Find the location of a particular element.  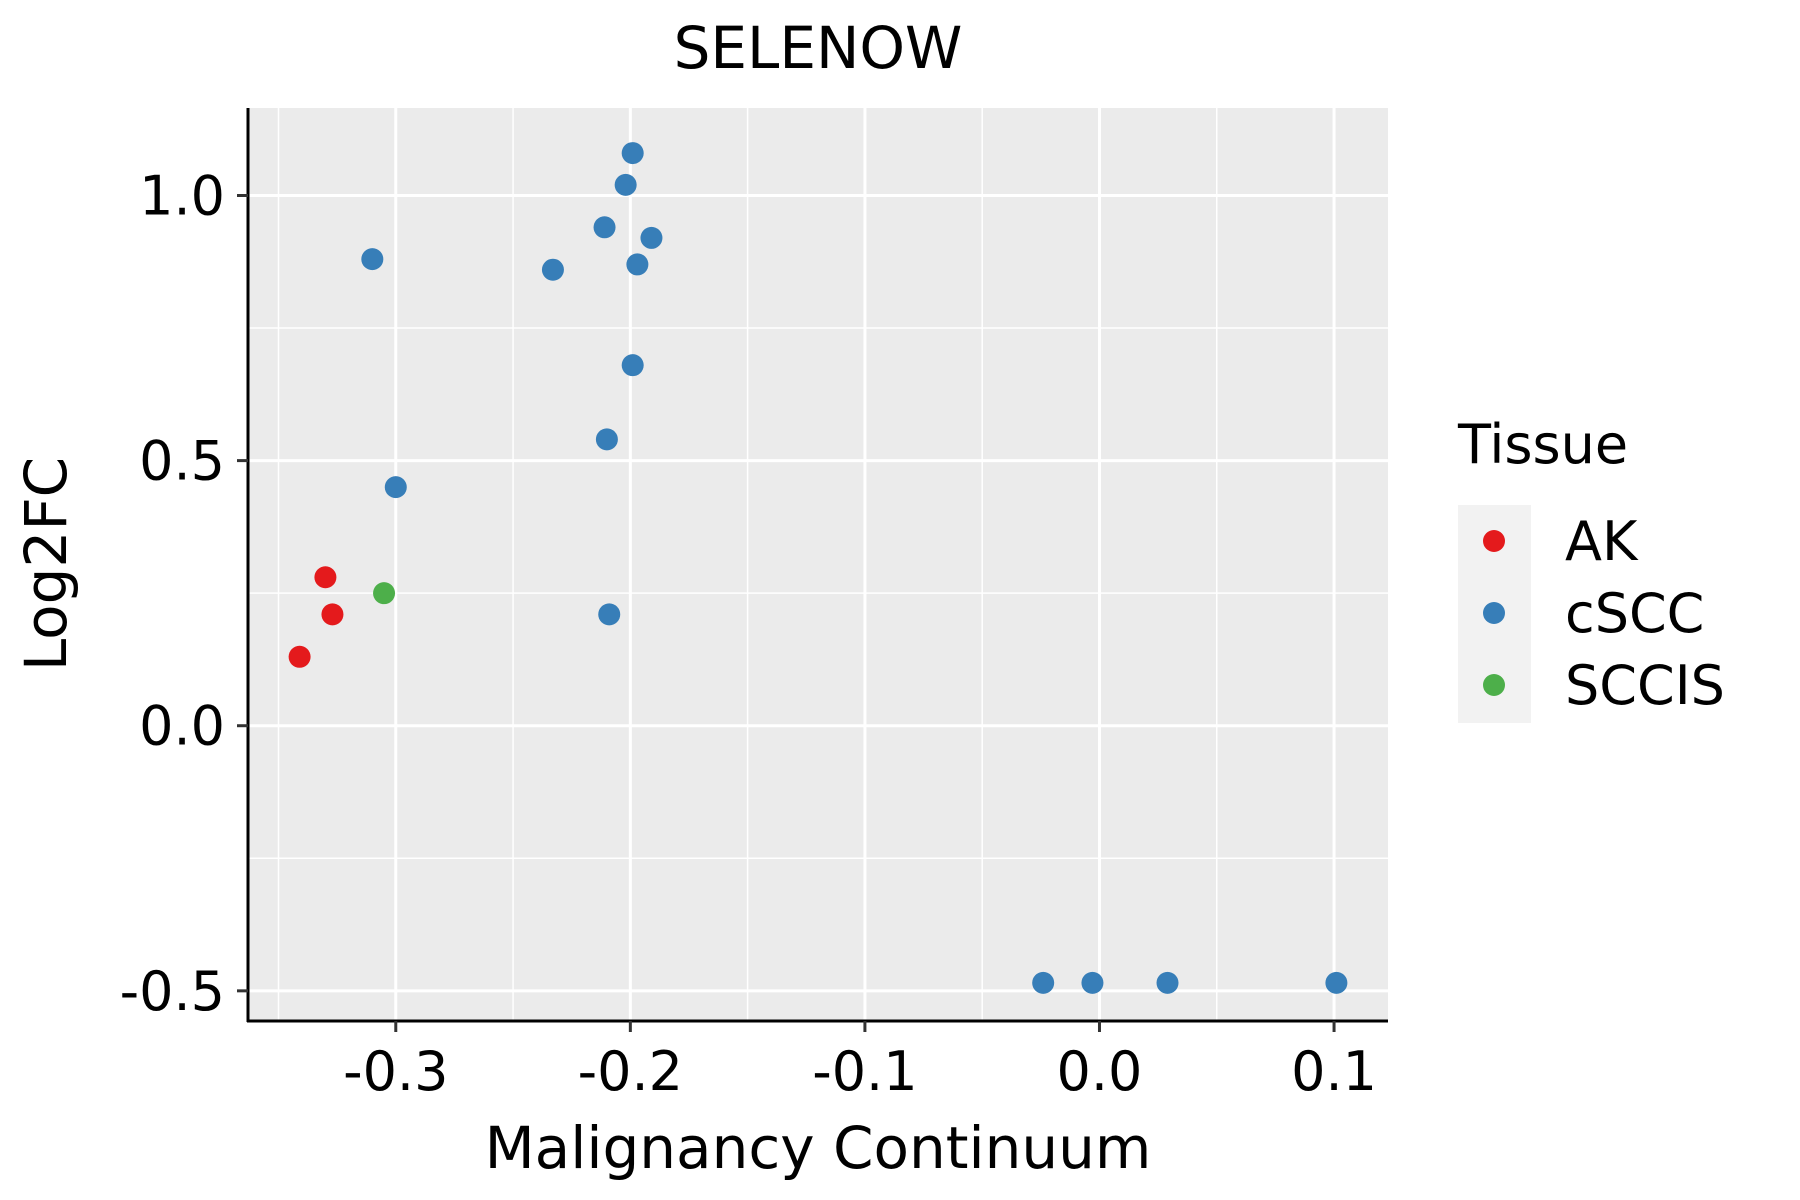

x-tick-label: -0.2 is located at coordinates (630, 1071).